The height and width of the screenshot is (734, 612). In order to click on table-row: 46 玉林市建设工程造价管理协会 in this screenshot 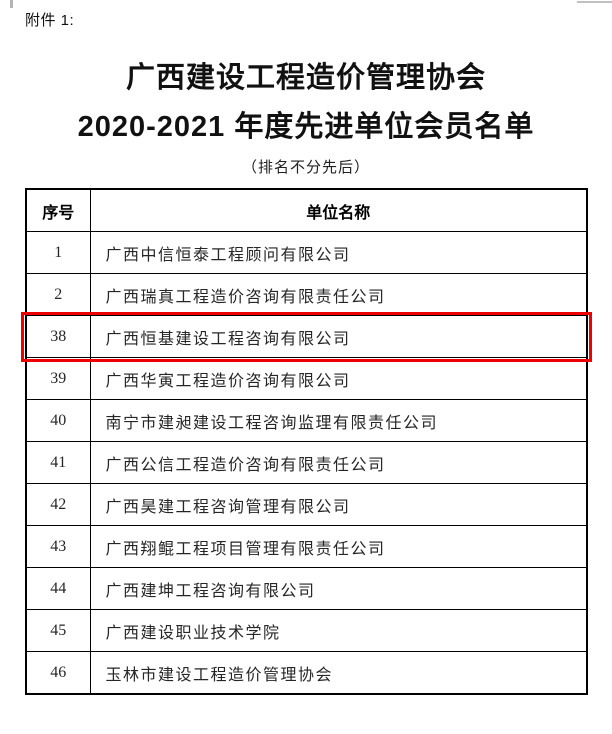, I will do `click(306, 673)`.